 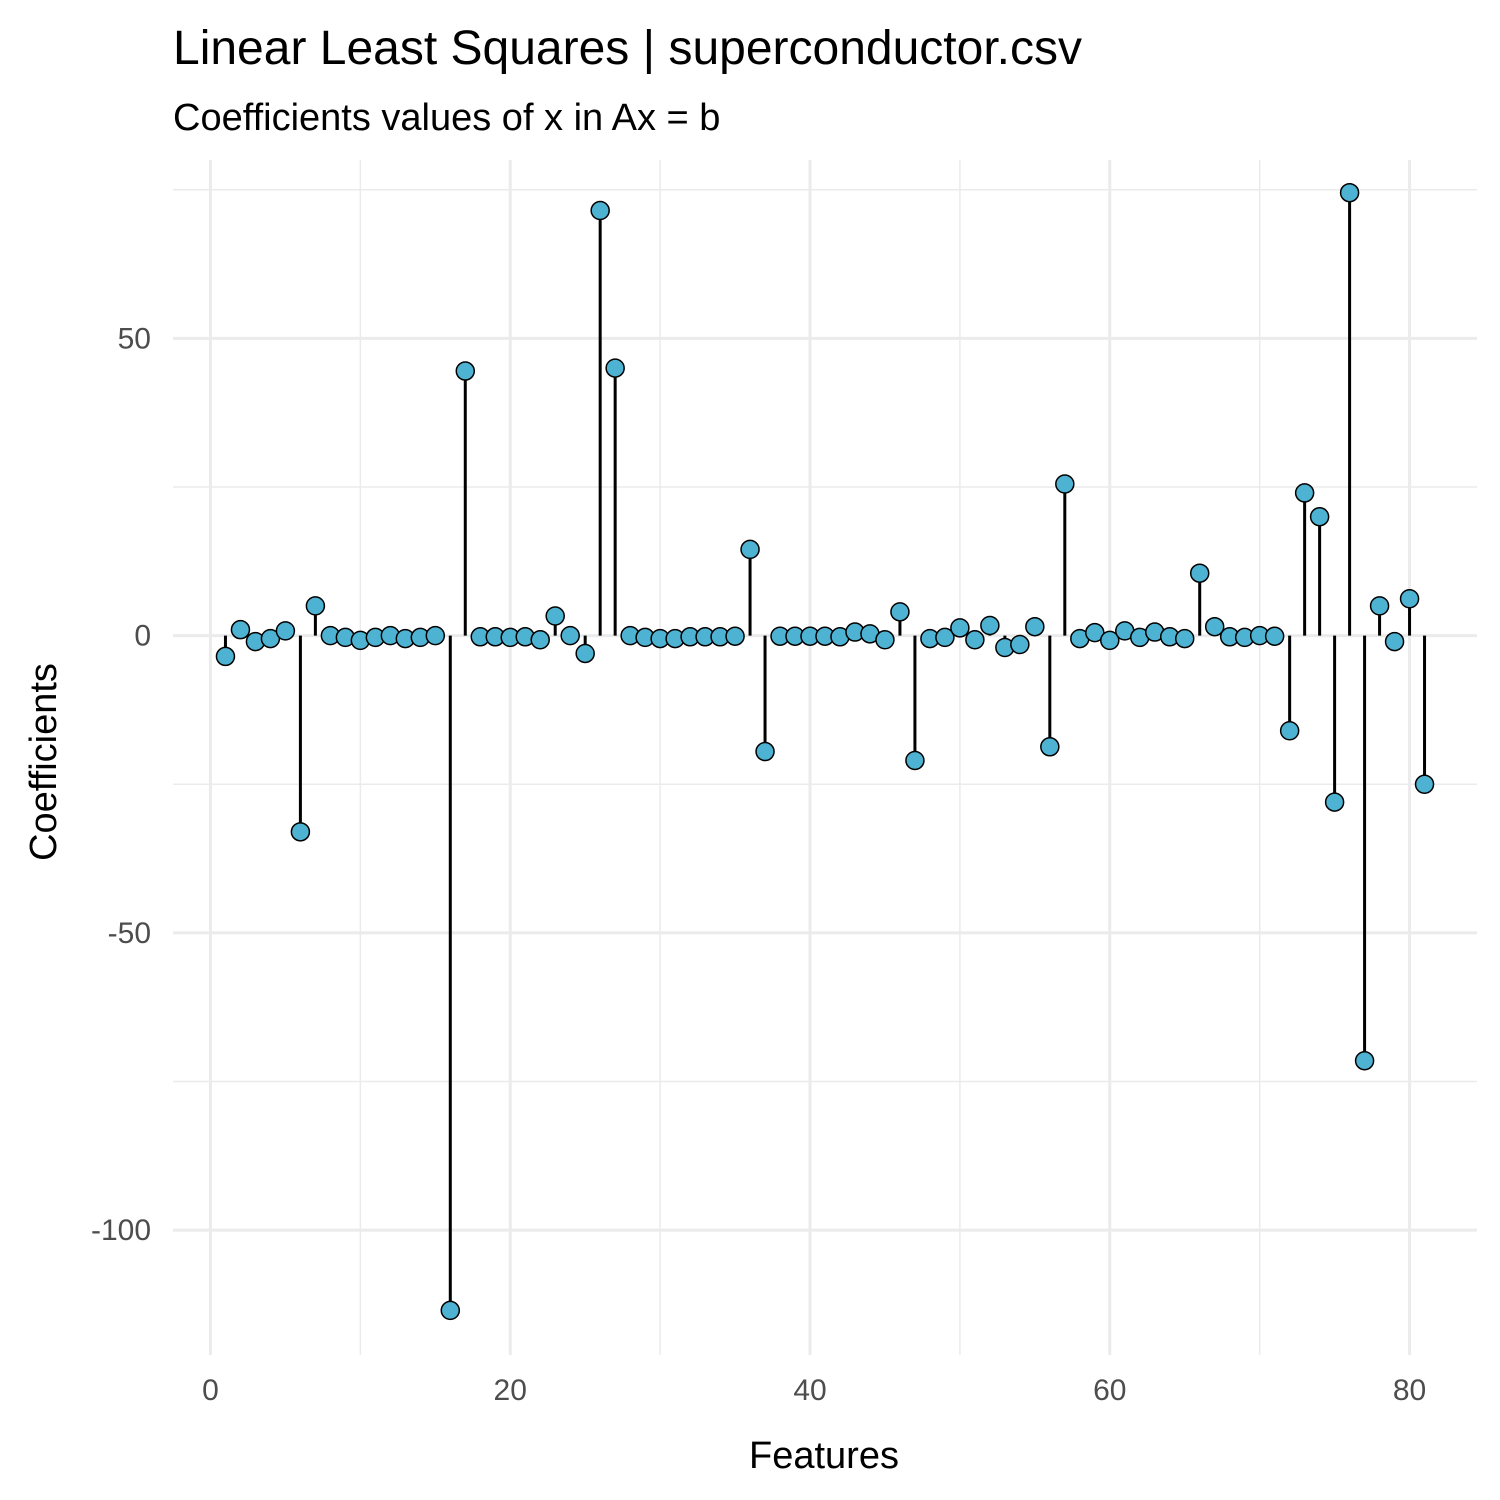 What do you see at coordinates (142, 636) in the screenshot?
I see `y-tick-label: 0` at bounding box center [142, 636].